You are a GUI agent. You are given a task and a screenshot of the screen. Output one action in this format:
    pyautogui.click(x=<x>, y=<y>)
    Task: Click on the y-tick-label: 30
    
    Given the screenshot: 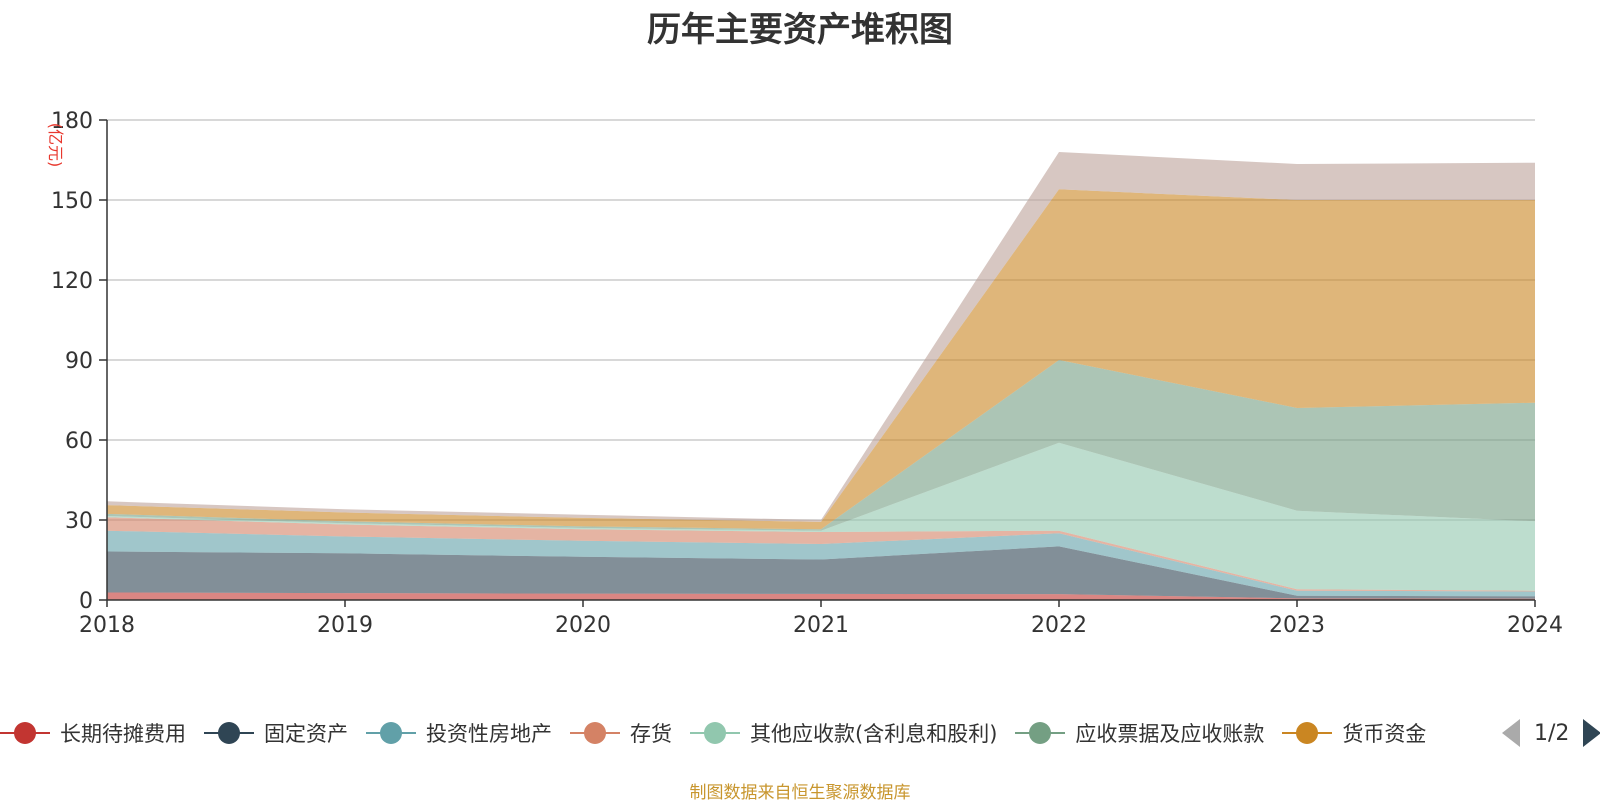 What is the action you would take?
    pyautogui.click(x=79, y=521)
    